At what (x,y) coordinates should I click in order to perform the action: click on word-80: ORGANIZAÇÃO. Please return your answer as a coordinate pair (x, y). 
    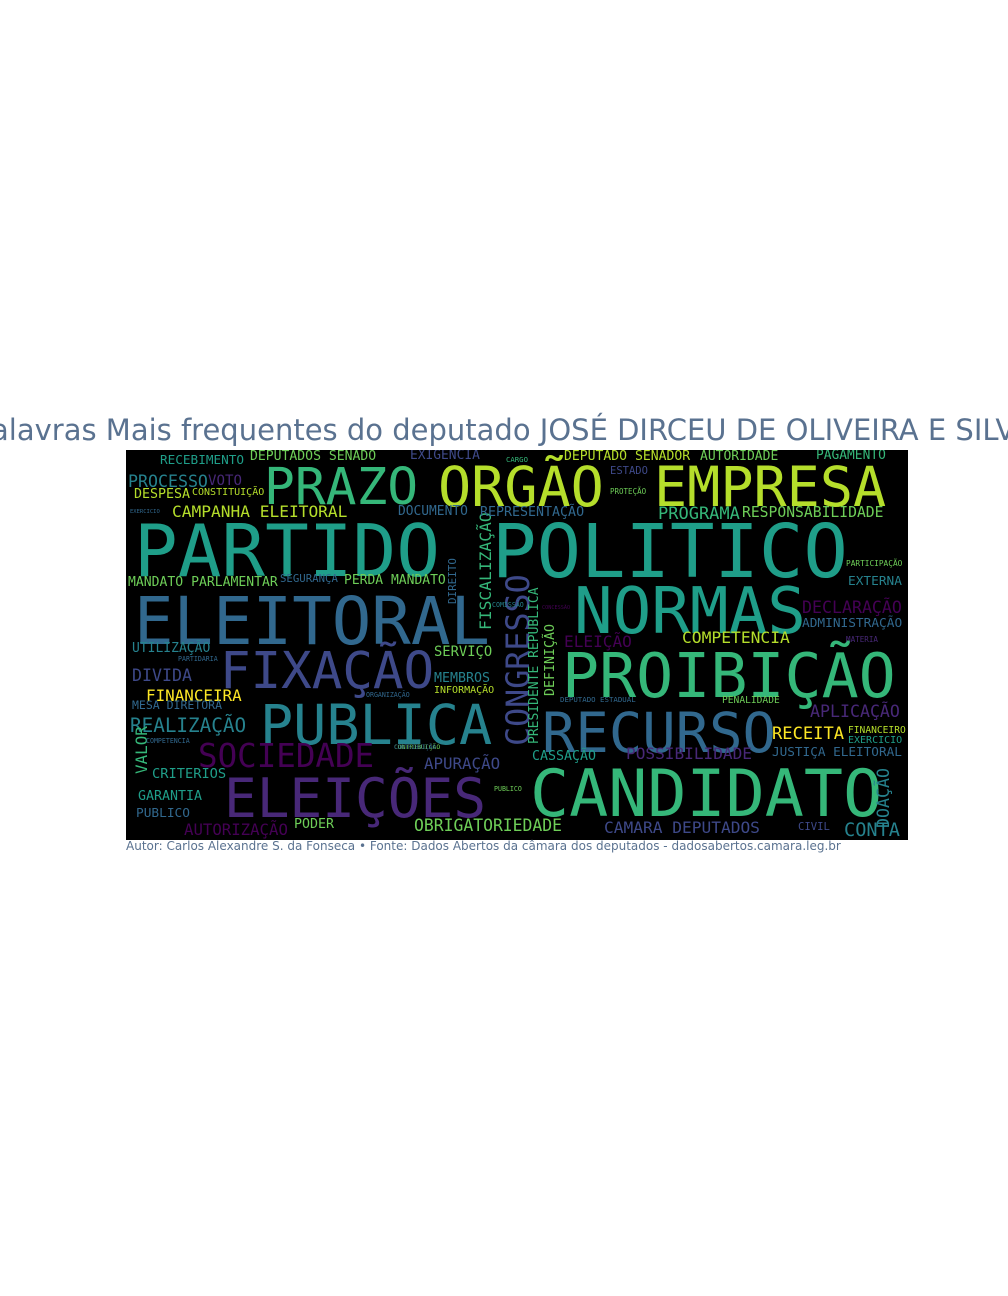
    Looking at the image, I should click on (388, 695).